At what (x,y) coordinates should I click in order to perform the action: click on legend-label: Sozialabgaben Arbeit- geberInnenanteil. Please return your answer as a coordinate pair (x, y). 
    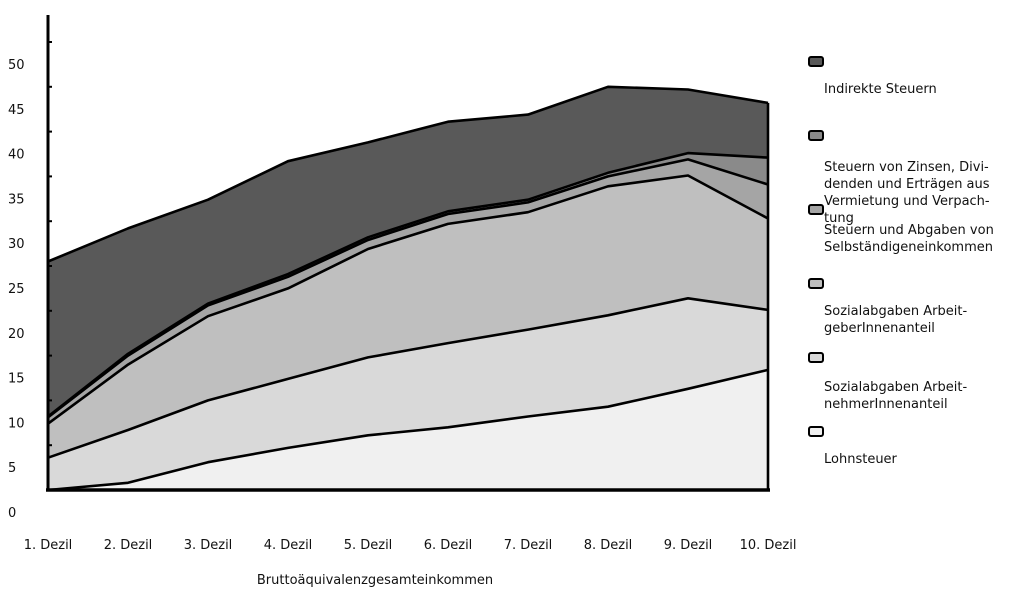
    Looking at the image, I should click on (896, 320).